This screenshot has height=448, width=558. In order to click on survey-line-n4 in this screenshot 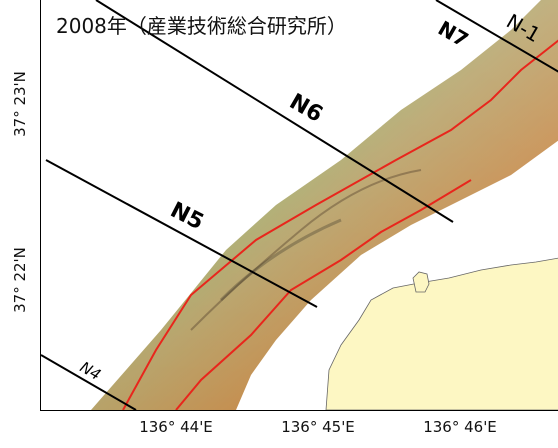, I will do `click(89, 382)`.